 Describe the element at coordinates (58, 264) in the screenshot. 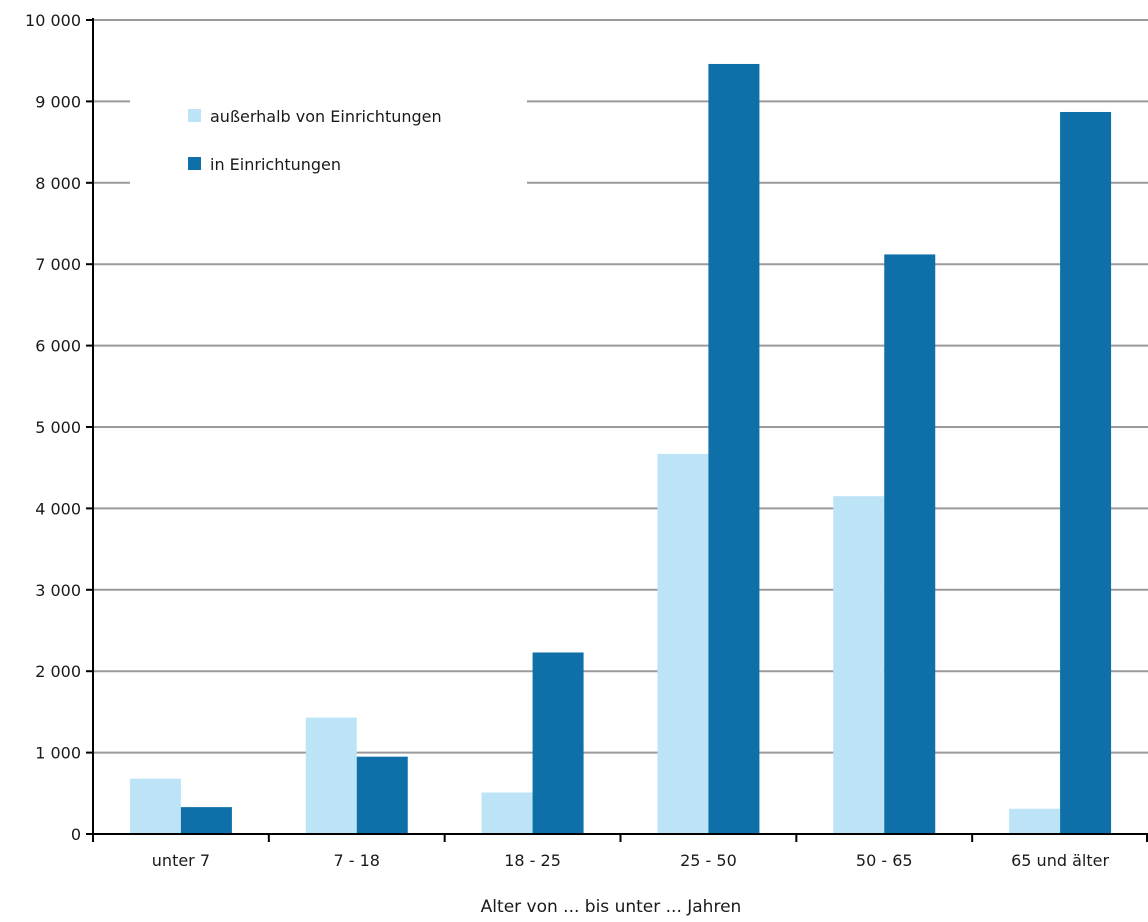

I see `y-tick-label: 7 000` at that location.